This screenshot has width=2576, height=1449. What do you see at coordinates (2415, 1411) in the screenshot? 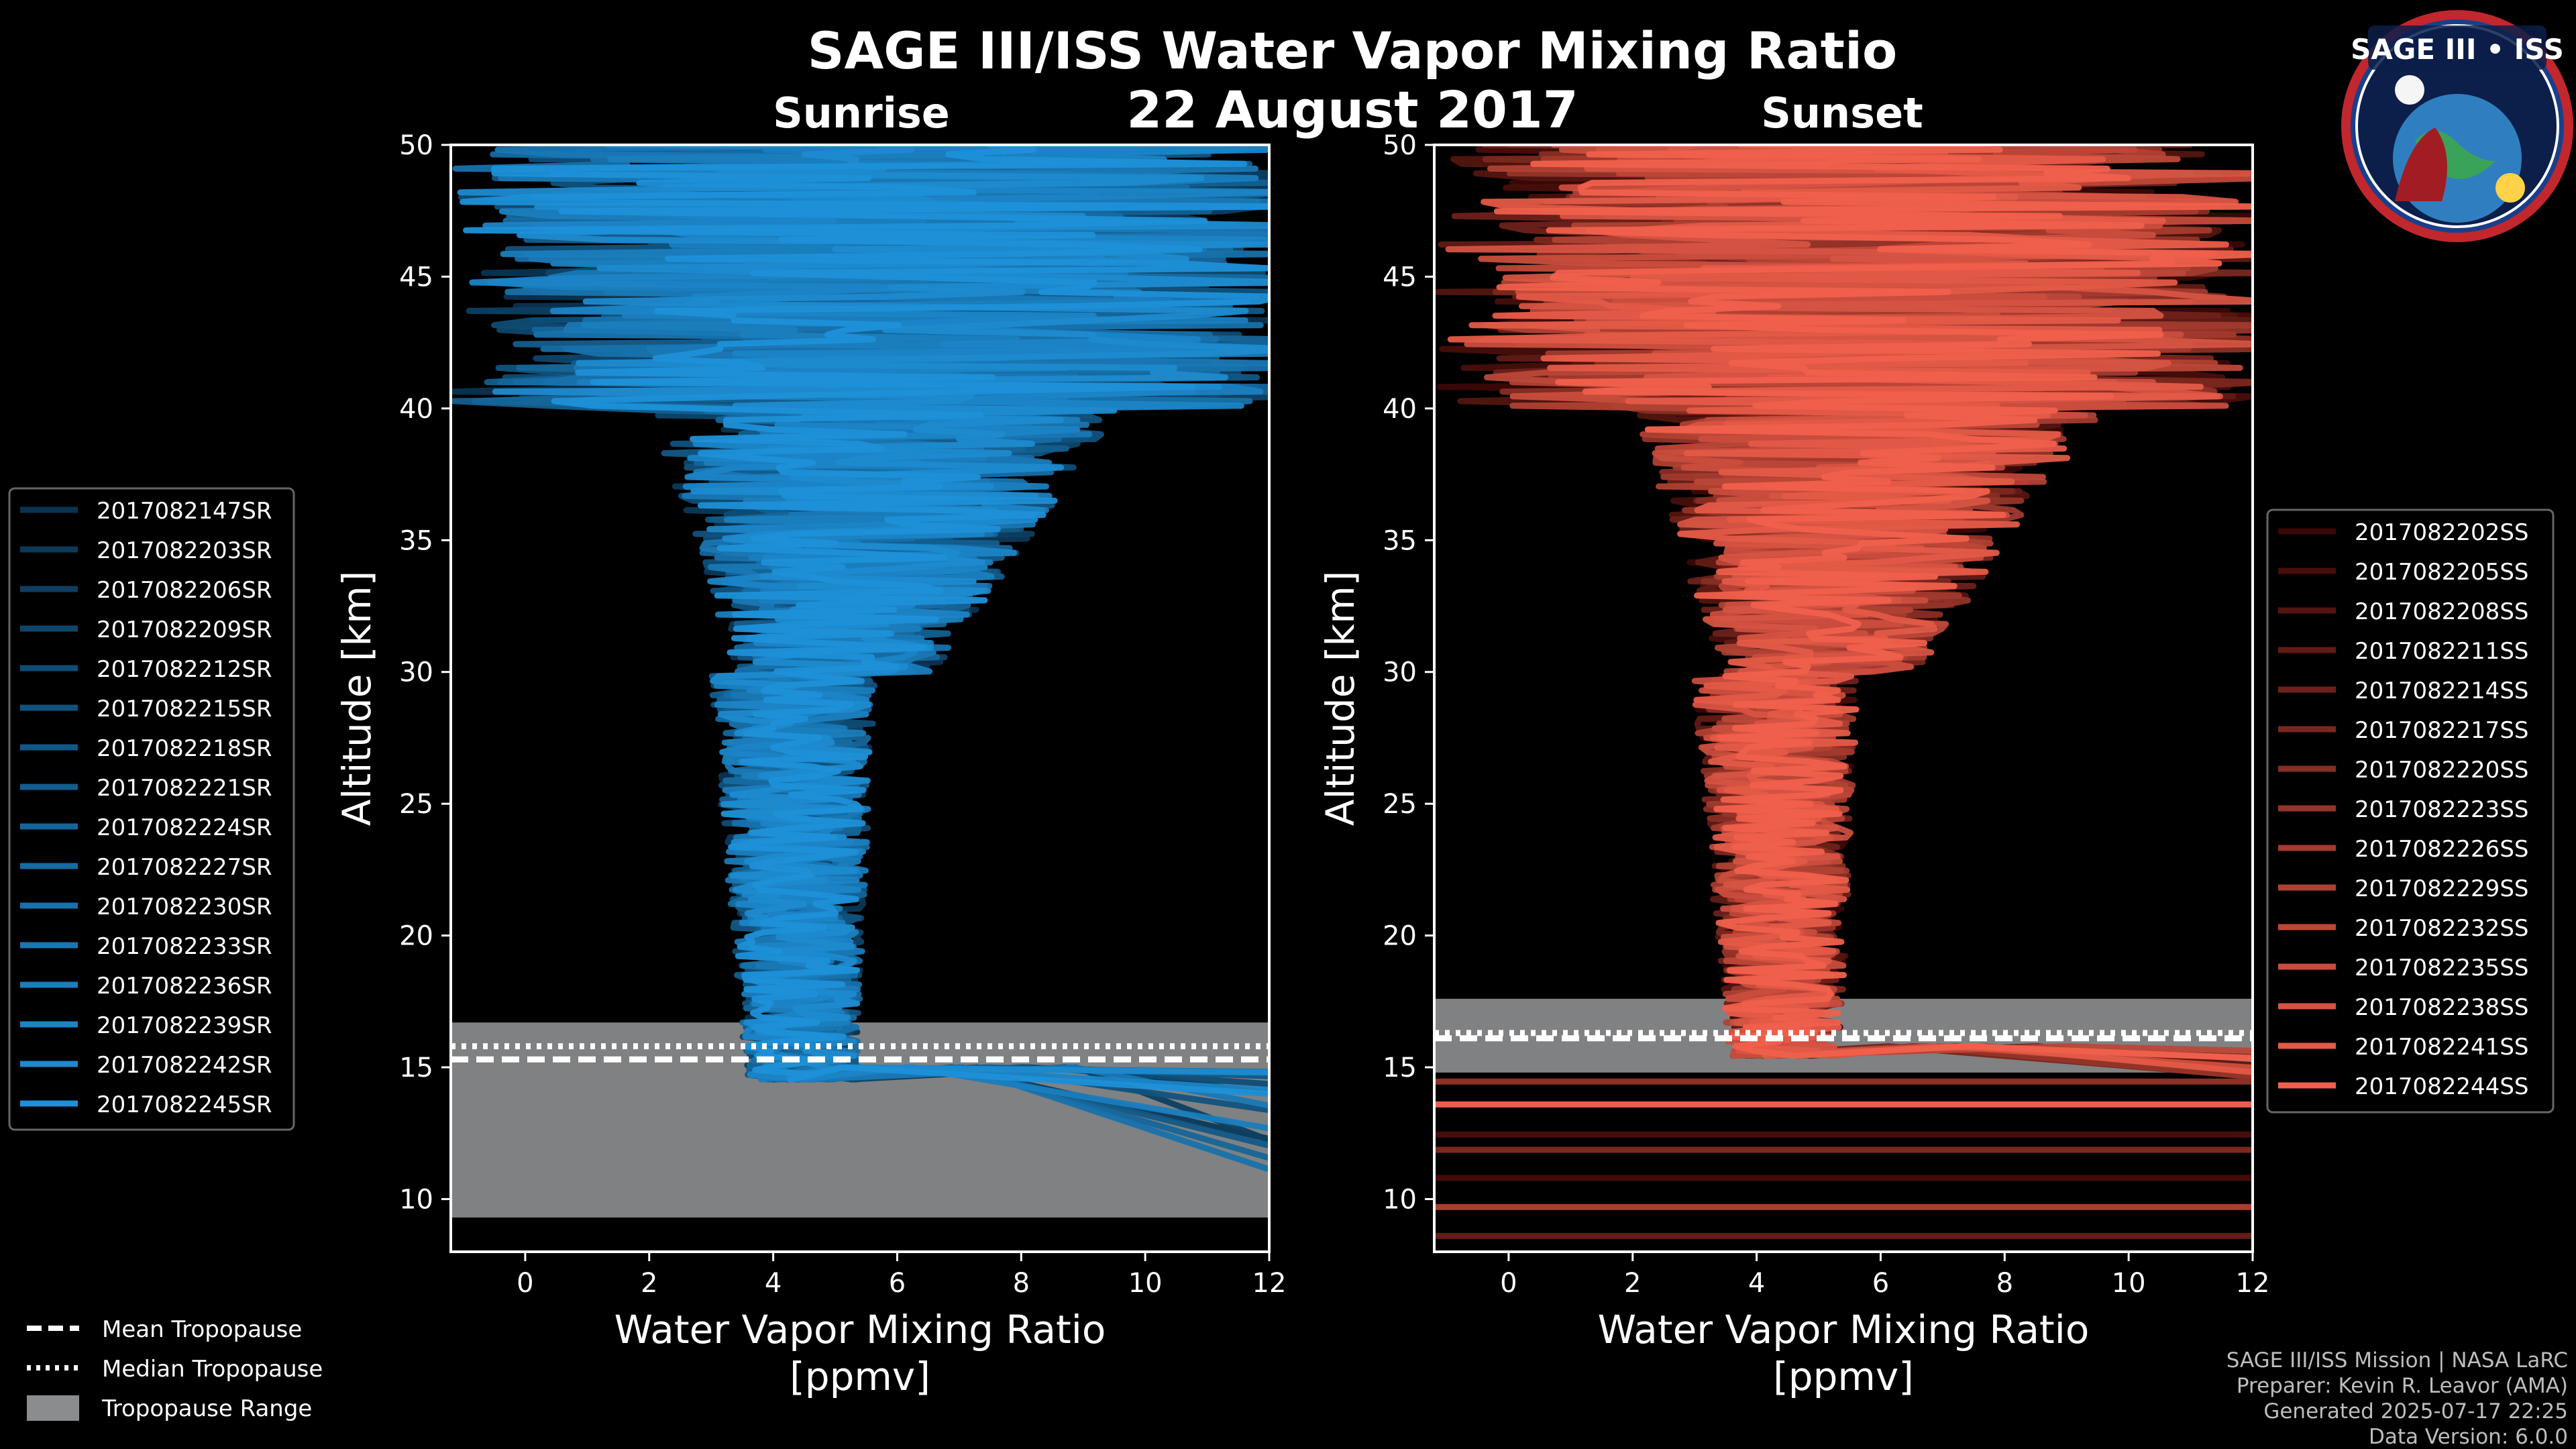
I see `footer-generated: Generated 2025-07-17 22:25` at bounding box center [2415, 1411].